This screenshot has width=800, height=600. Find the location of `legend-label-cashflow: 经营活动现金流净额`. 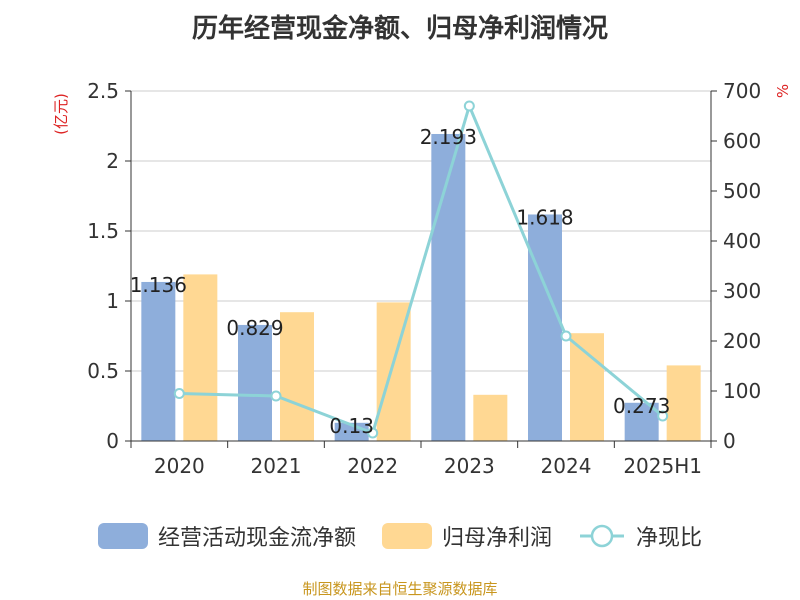

legend-label-cashflow: 经营活动现金流净额 is located at coordinates (256, 538).